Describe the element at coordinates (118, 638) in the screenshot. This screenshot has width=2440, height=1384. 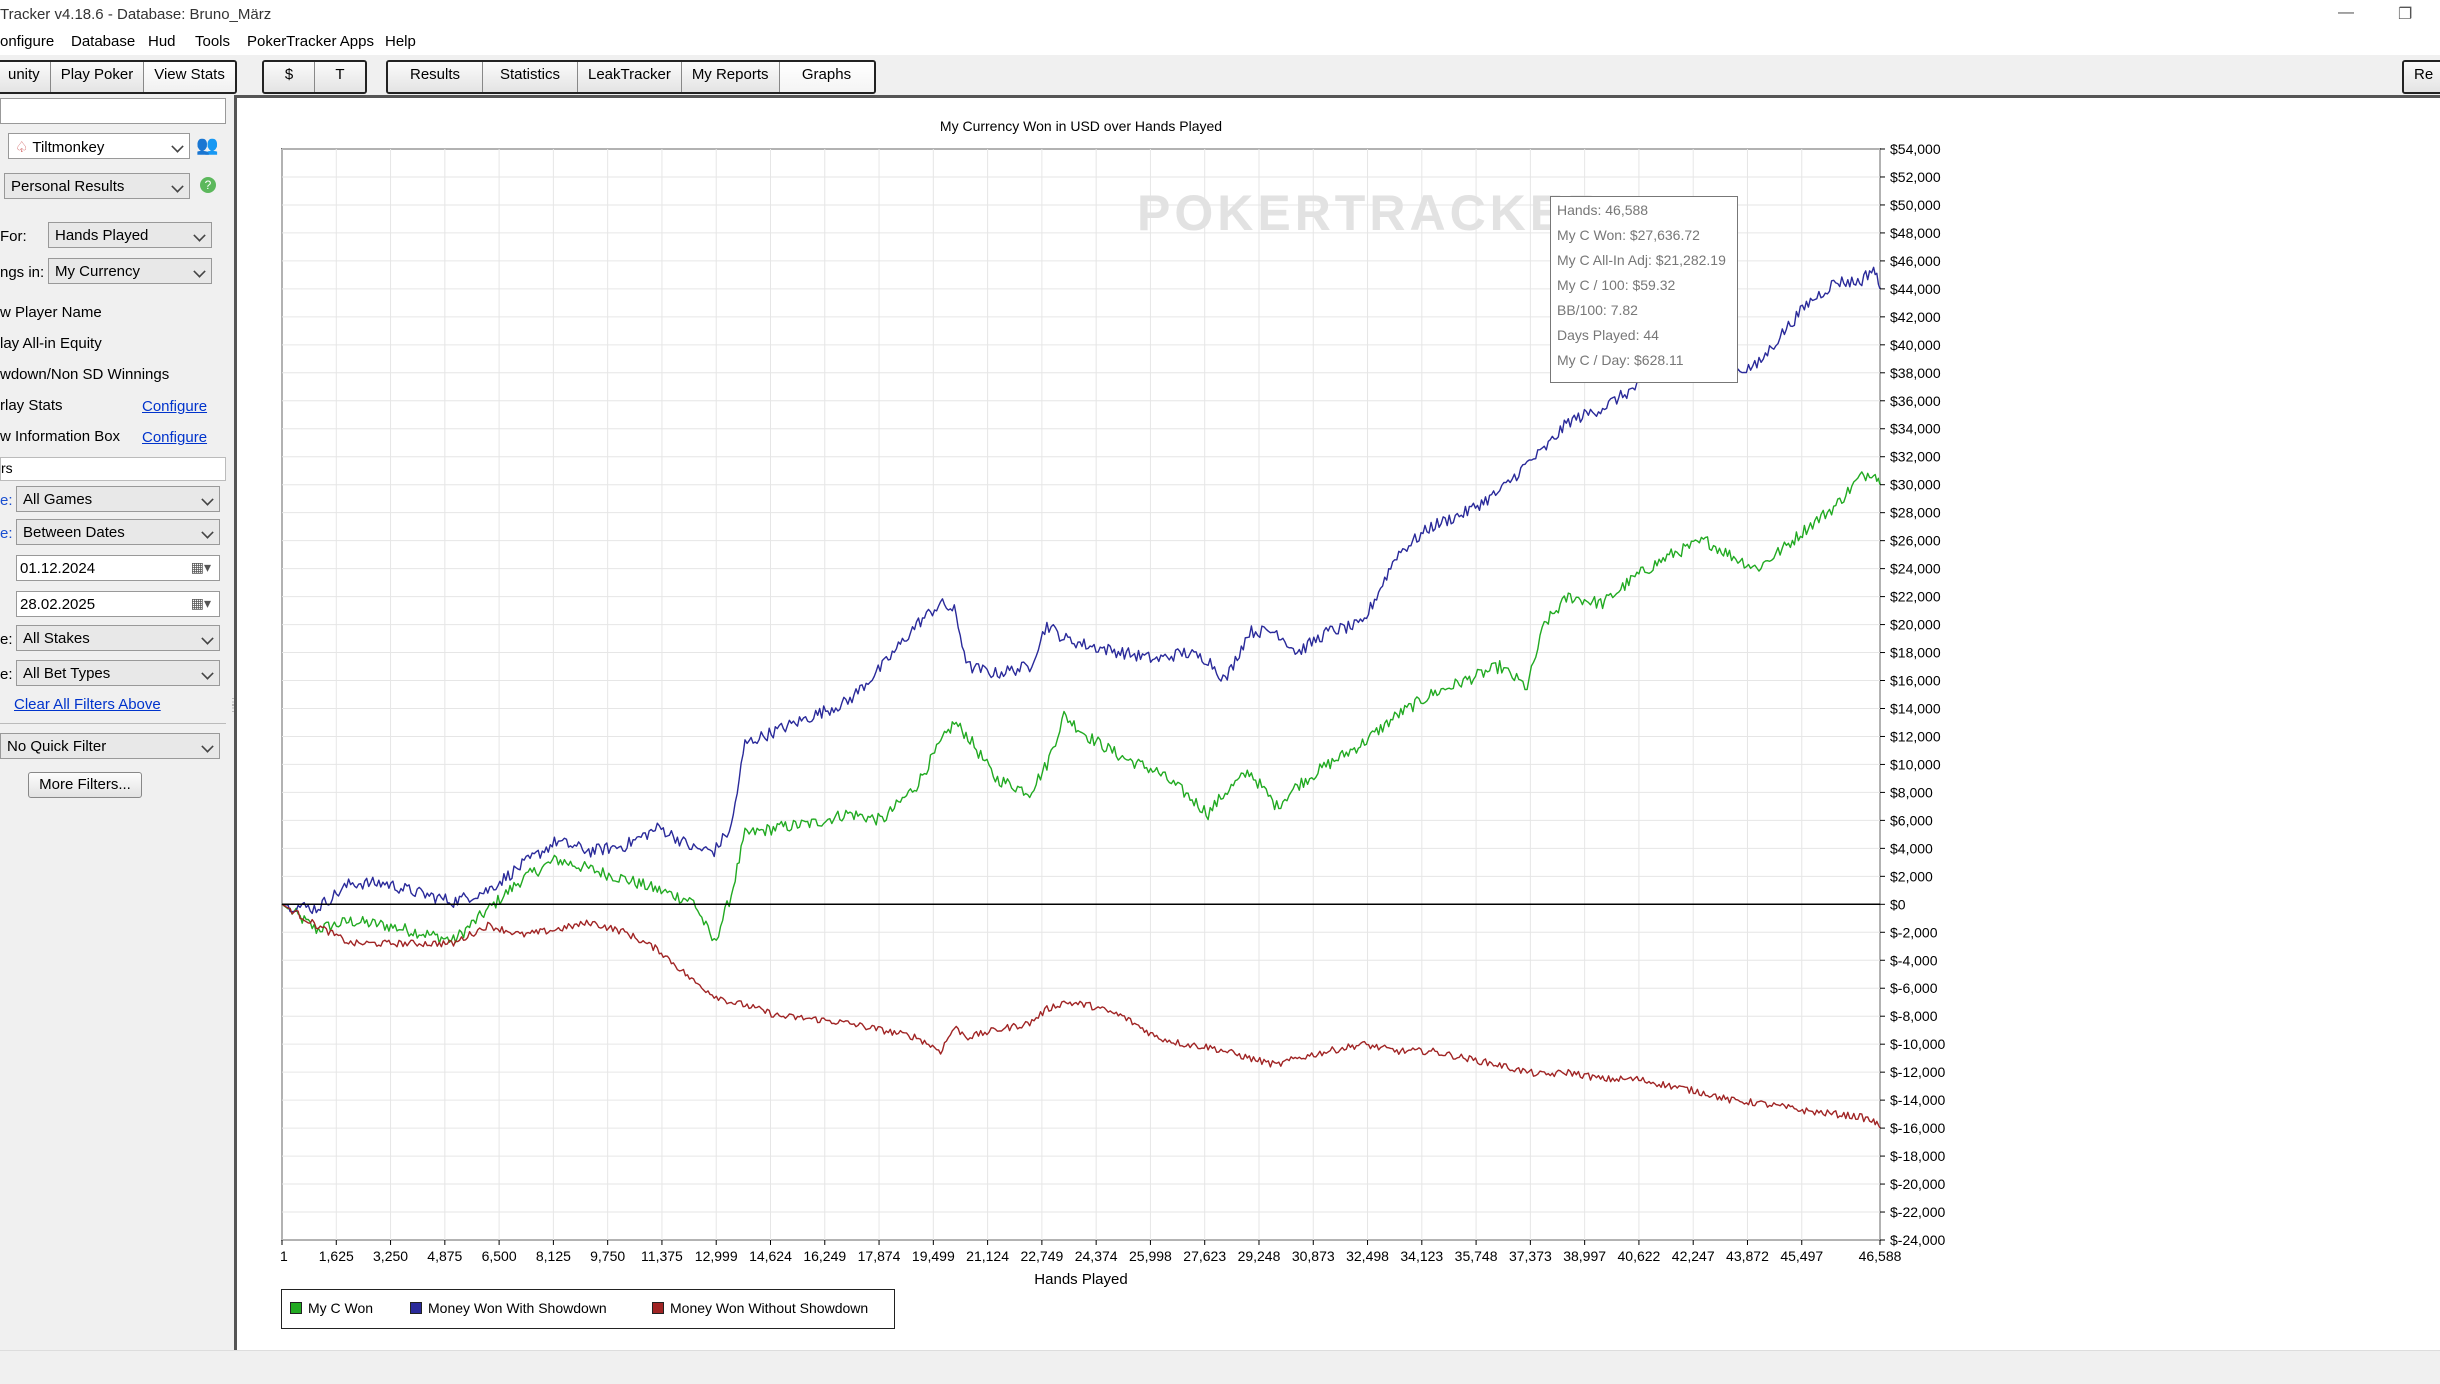
I see `stakes-filter-select: All Stakes` at that location.